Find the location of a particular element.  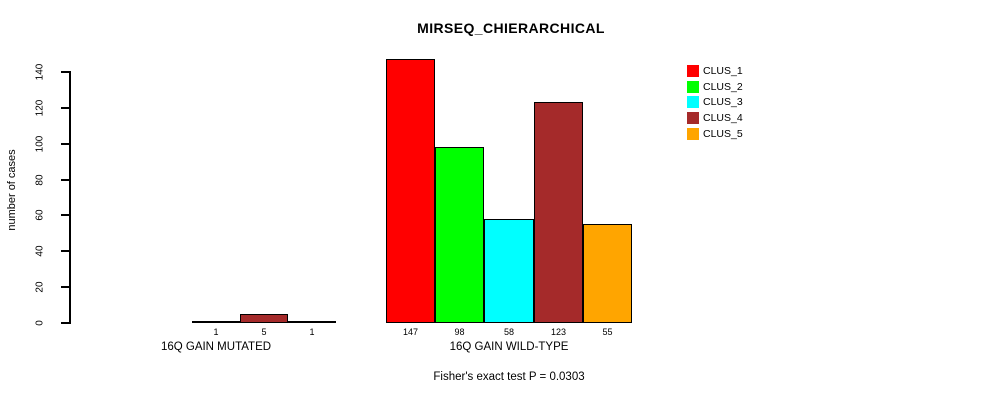

legend-item: CLUS_4 is located at coordinates (715, 118).